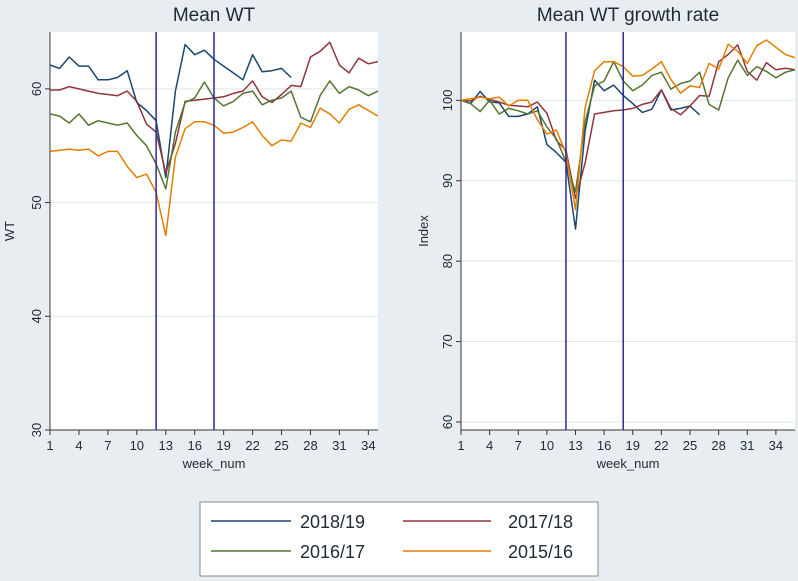 This screenshot has height=581, width=798. What do you see at coordinates (332, 522) in the screenshot?
I see `legend-label-2018-19: 2018/19` at bounding box center [332, 522].